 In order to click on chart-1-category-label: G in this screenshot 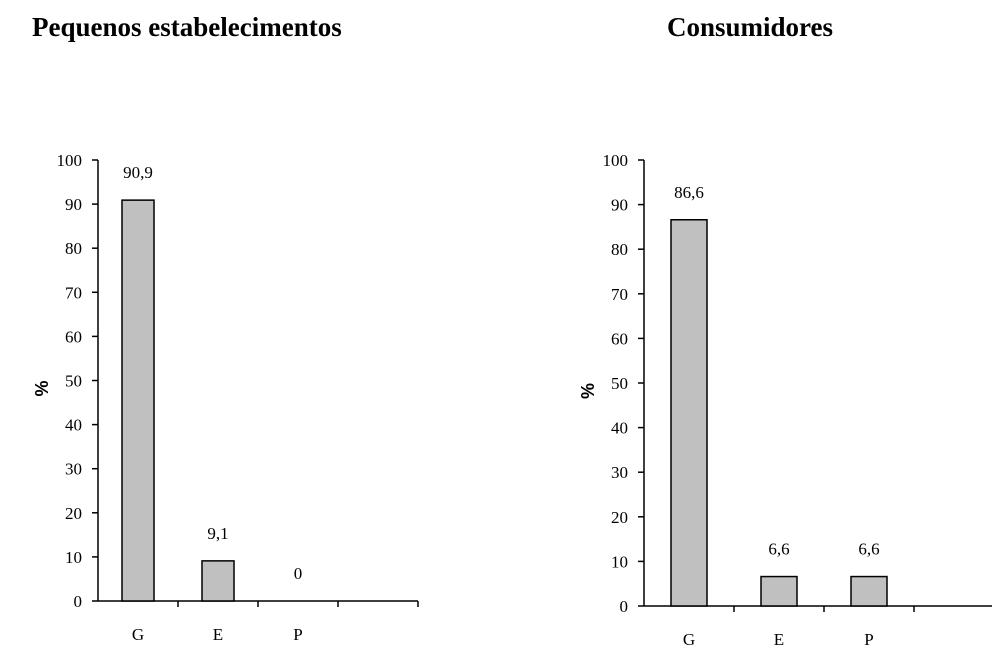, I will do `click(138, 634)`.